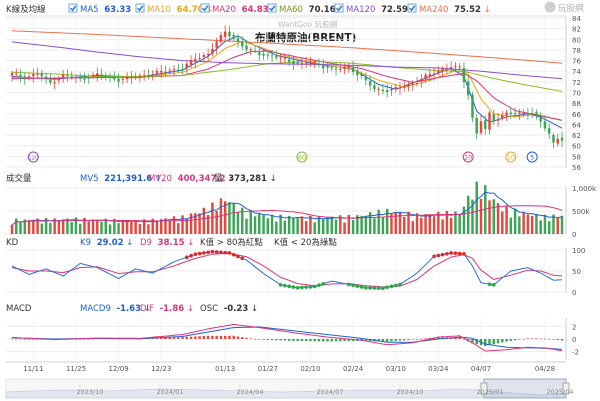 Image resolution: width=600 pixels, height=401 pixels. I want to click on ma120-line, so click(287, 60).